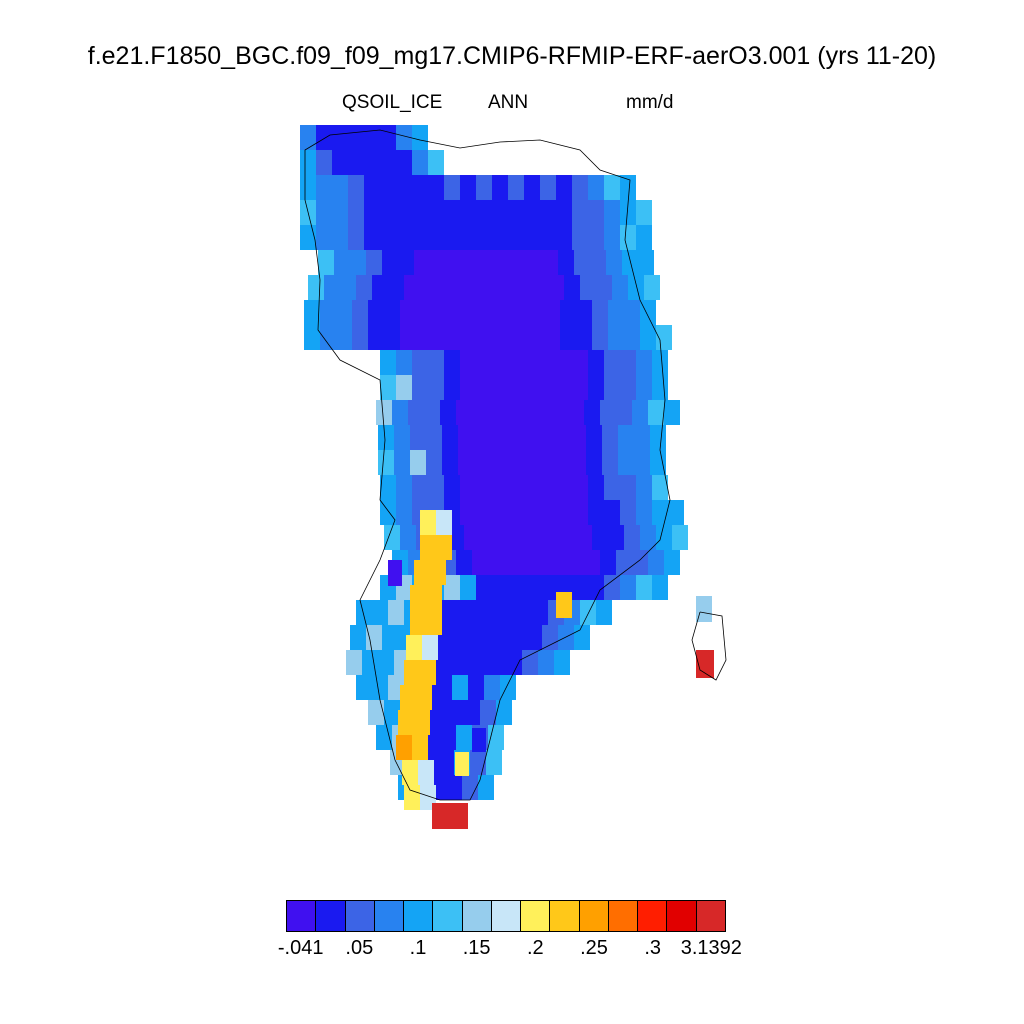 Image resolution: width=1024 pixels, height=1024 pixels. Describe the element at coordinates (506, 916) in the screenshot. I see `colorbar` at that location.